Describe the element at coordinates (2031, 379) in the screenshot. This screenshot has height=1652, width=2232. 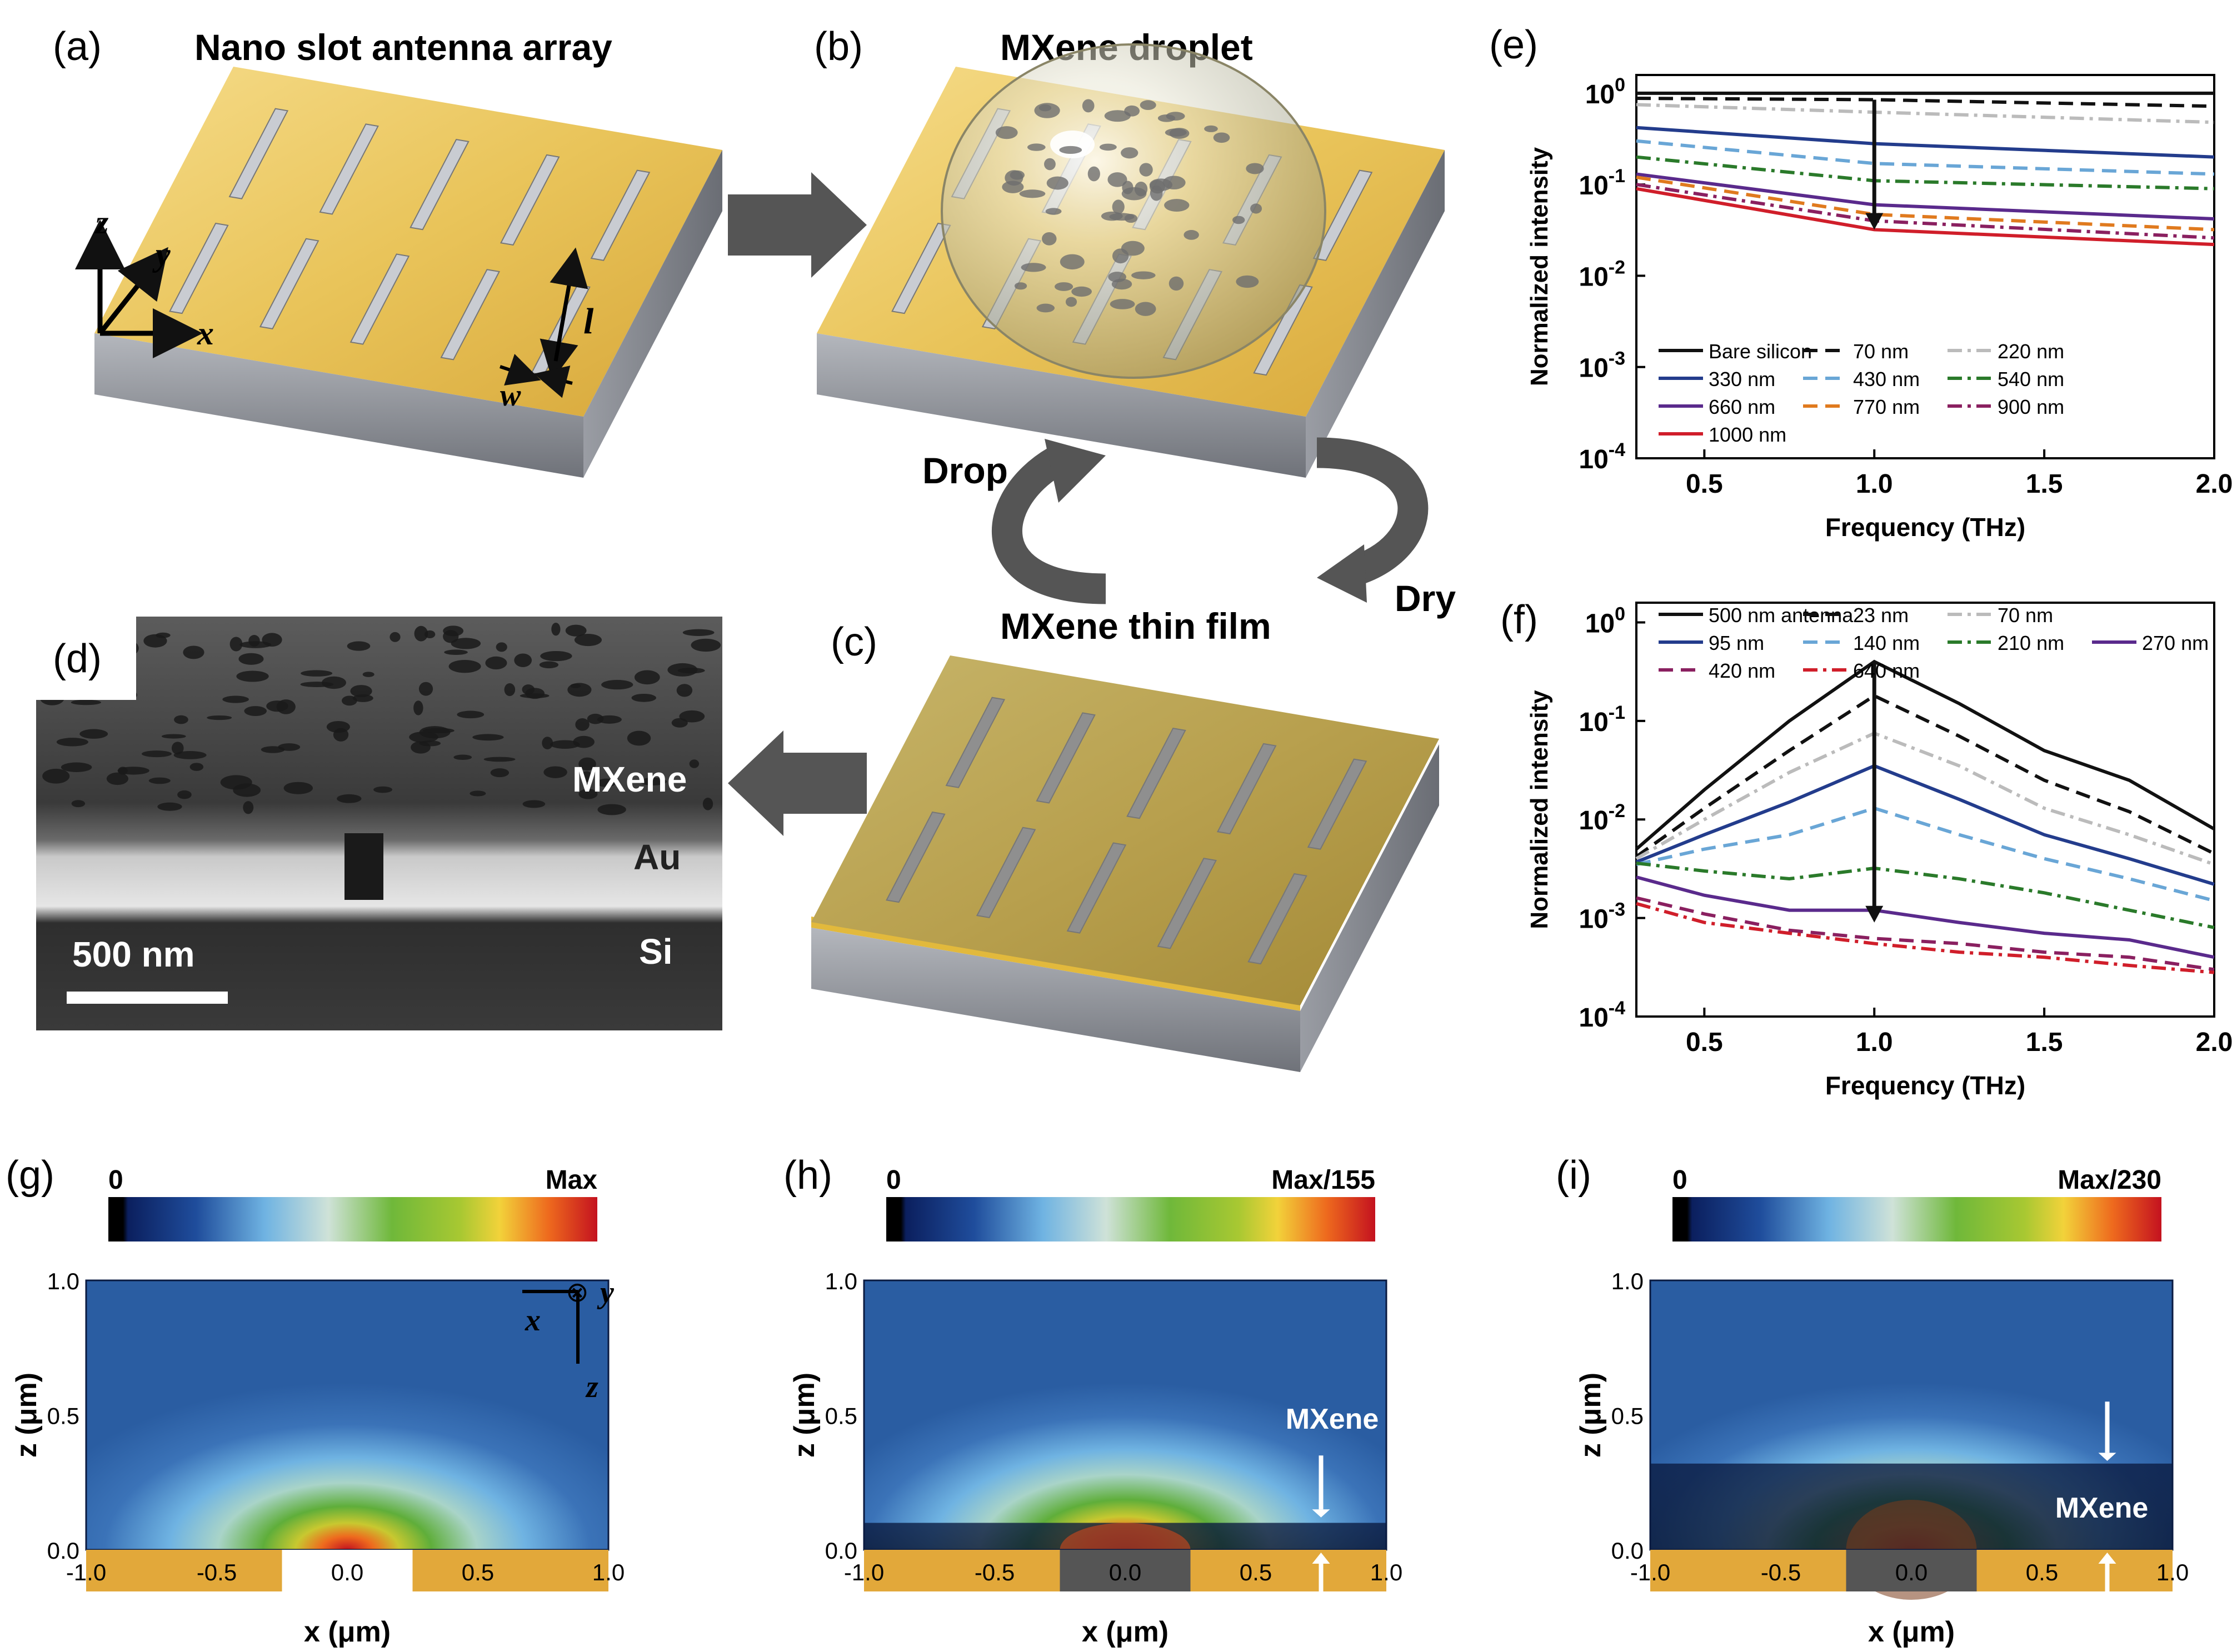
I see `legend-label: 540 nm` at that location.